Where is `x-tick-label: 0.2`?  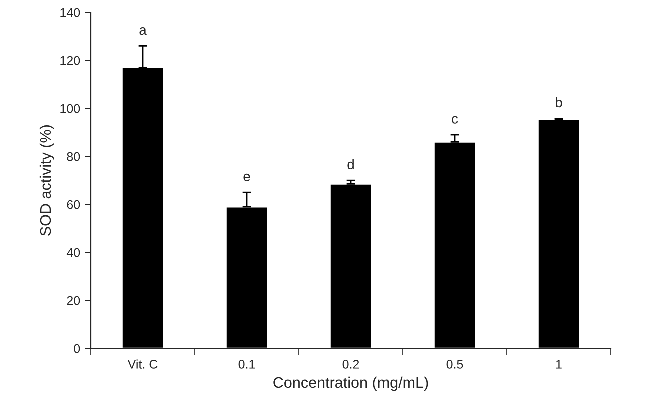 x-tick-label: 0.2 is located at coordinates (351, 364).